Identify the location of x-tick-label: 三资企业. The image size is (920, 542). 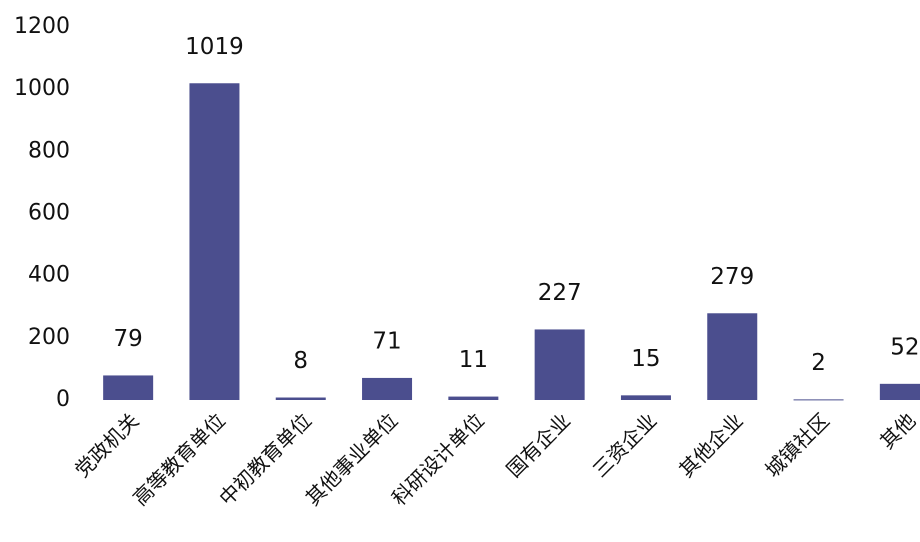
(625, 445).